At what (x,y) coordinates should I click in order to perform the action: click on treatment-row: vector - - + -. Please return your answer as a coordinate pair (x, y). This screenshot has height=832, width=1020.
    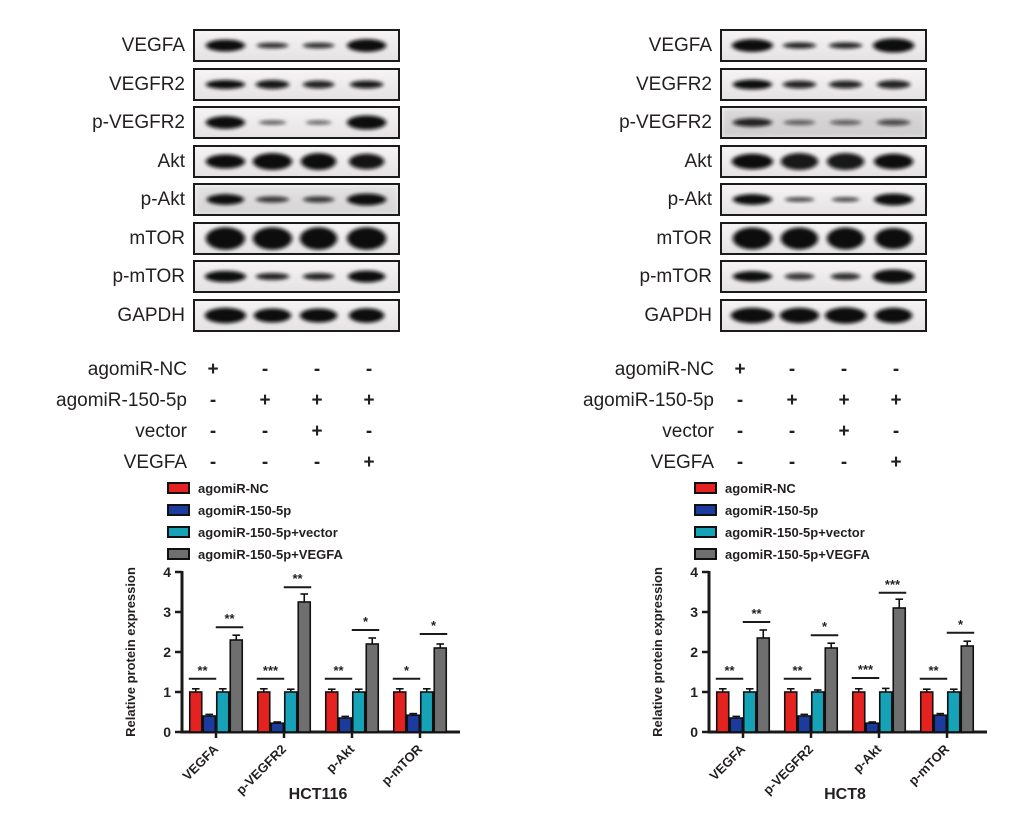
    Looking at the image, I should click on (210, 431).